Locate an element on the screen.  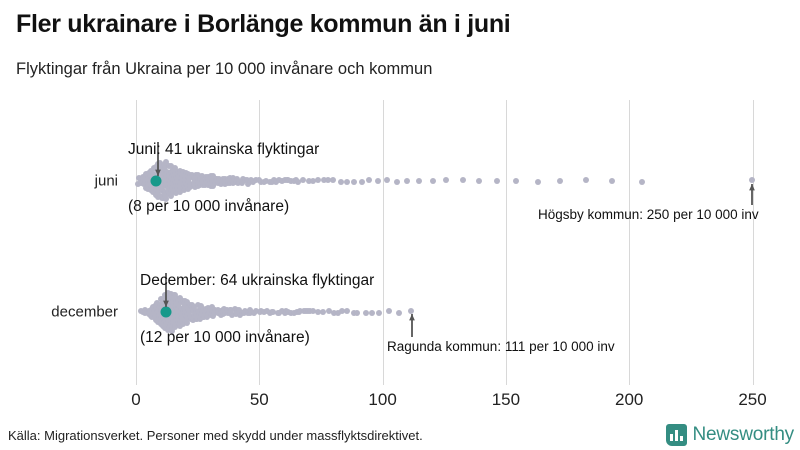
x-tick-label: 250 is located at coordinates (752, 399).